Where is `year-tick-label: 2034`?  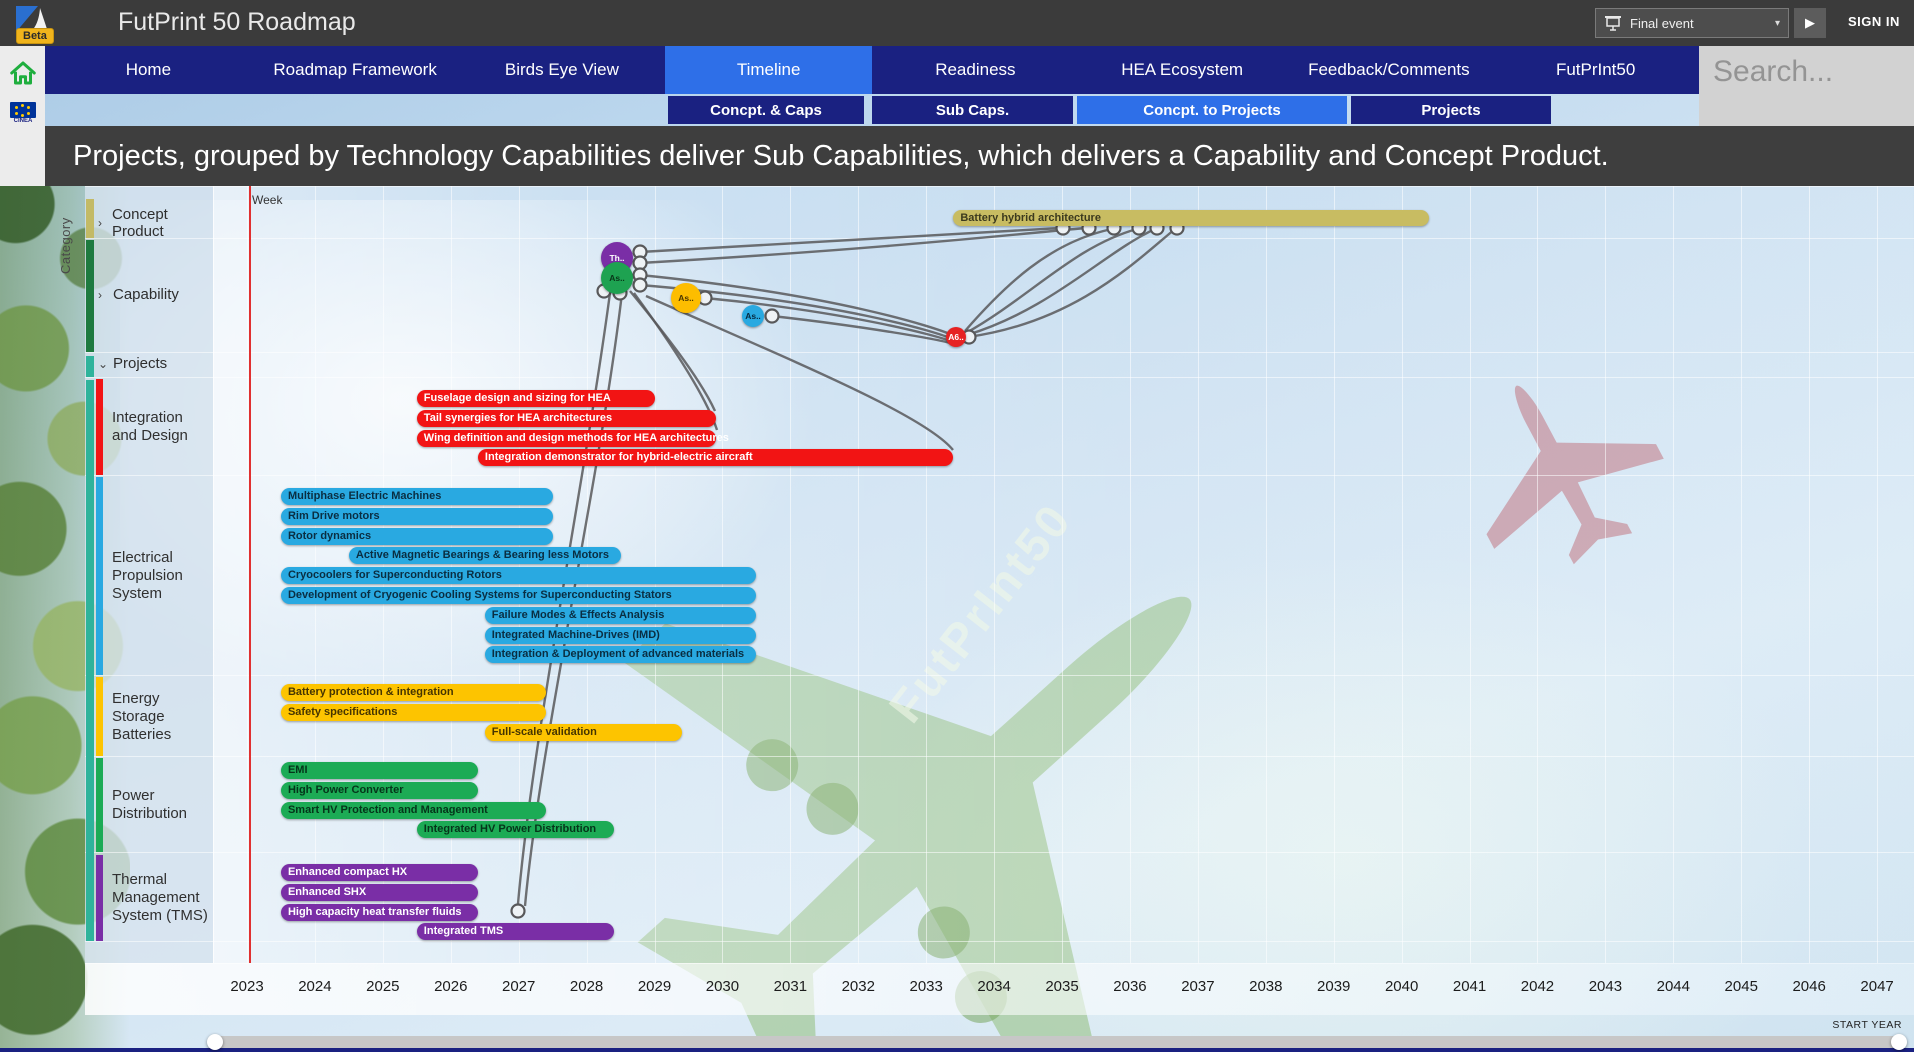 year-tick-label: 2034 is located at coordinates (994, 986).